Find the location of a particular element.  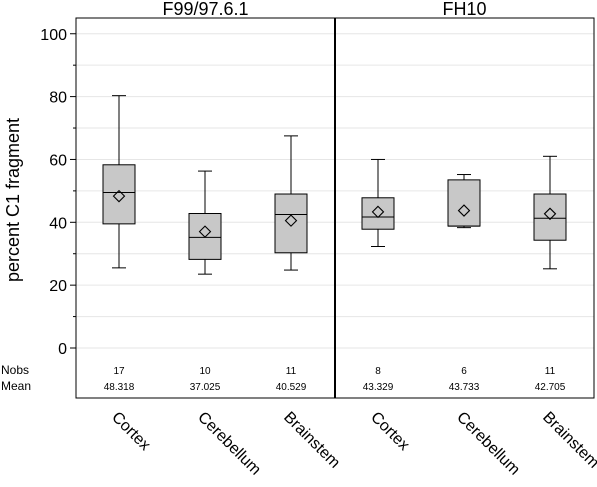

mean-value: 43.733 is located at coordinates (464, 387).